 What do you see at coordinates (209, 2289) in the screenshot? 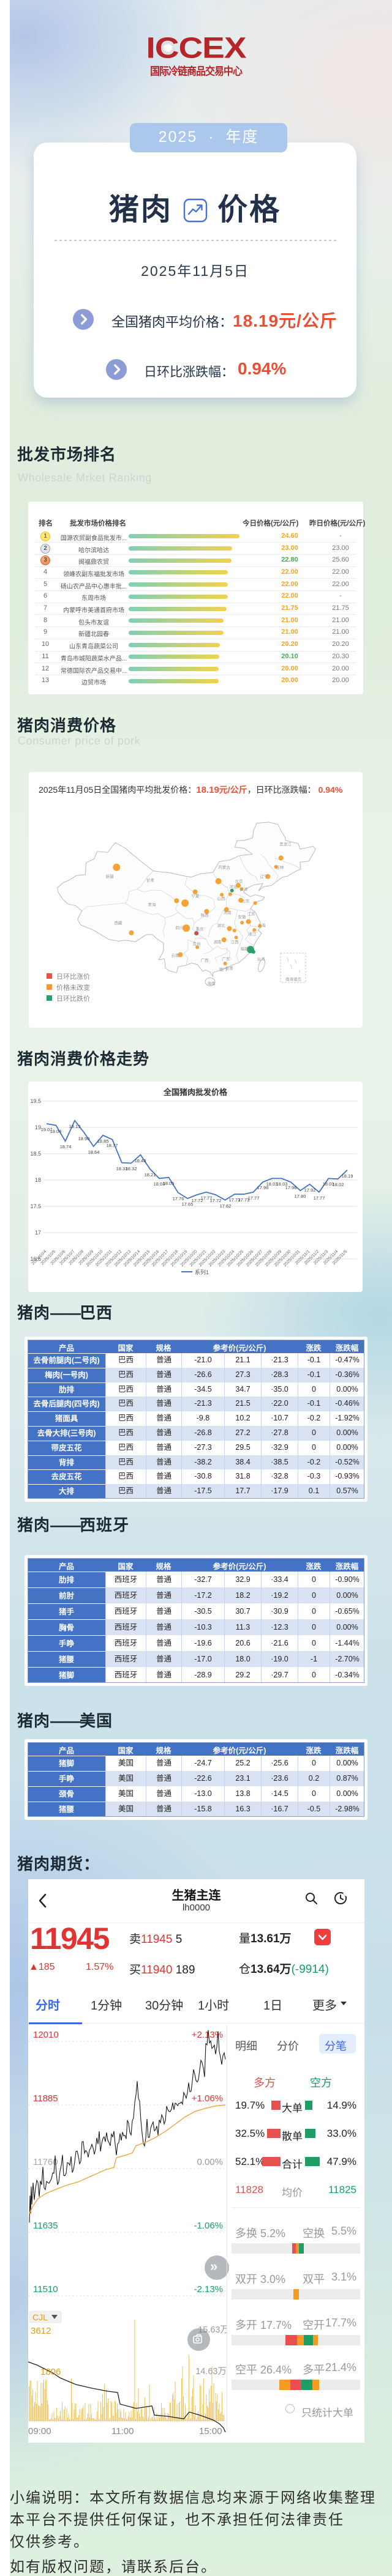
I see `svg-text: -2.13%` at bounding box center [209, 2289].